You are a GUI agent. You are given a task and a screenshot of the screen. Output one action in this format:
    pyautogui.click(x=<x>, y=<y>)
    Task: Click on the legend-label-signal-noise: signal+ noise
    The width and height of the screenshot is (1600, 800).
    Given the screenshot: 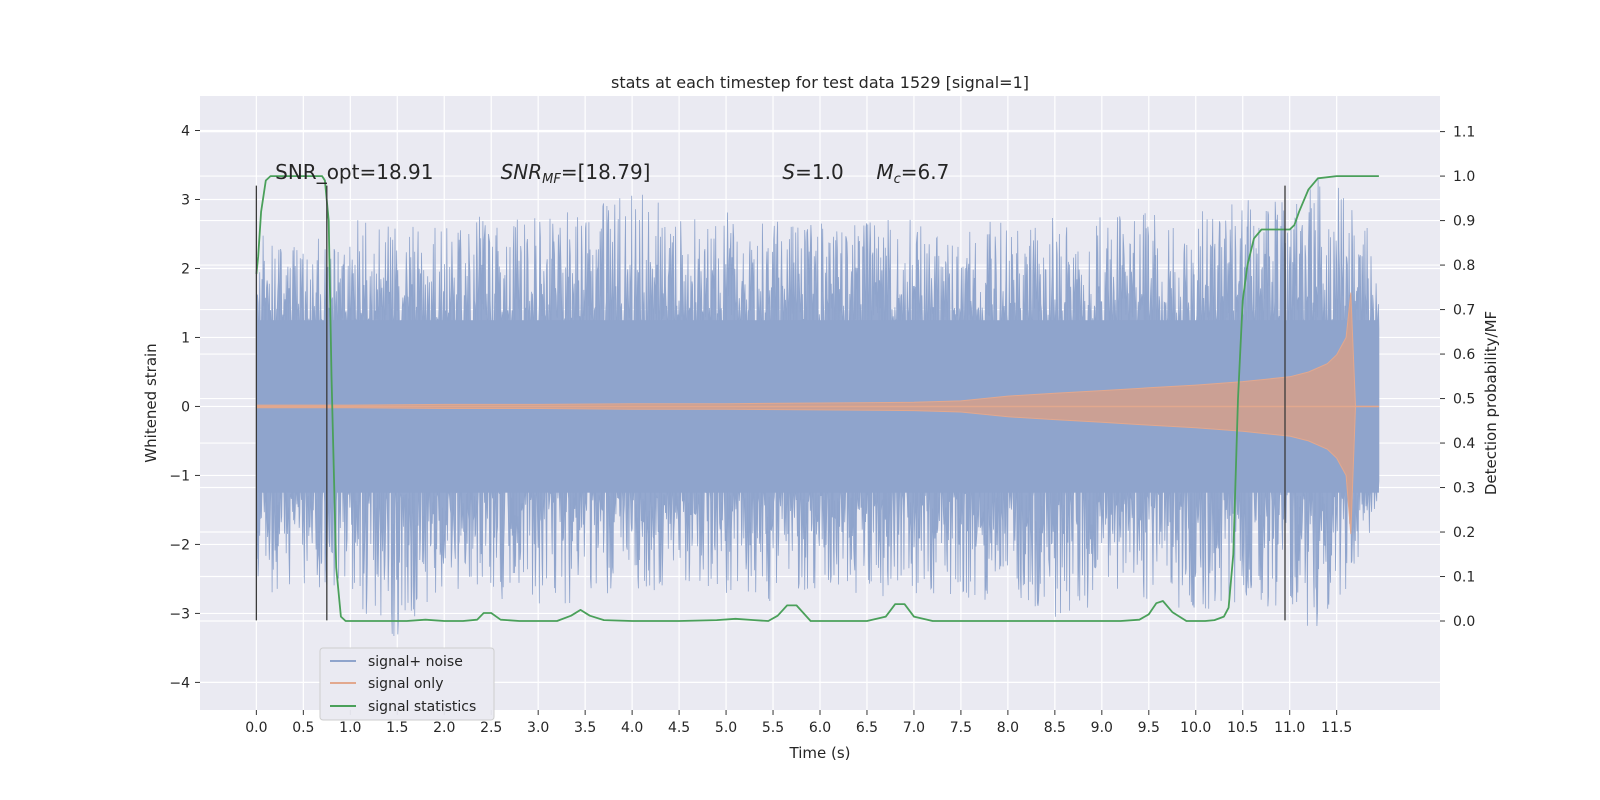 What is the action you would take?
    pyautogui.click(x=415, y=662)
    